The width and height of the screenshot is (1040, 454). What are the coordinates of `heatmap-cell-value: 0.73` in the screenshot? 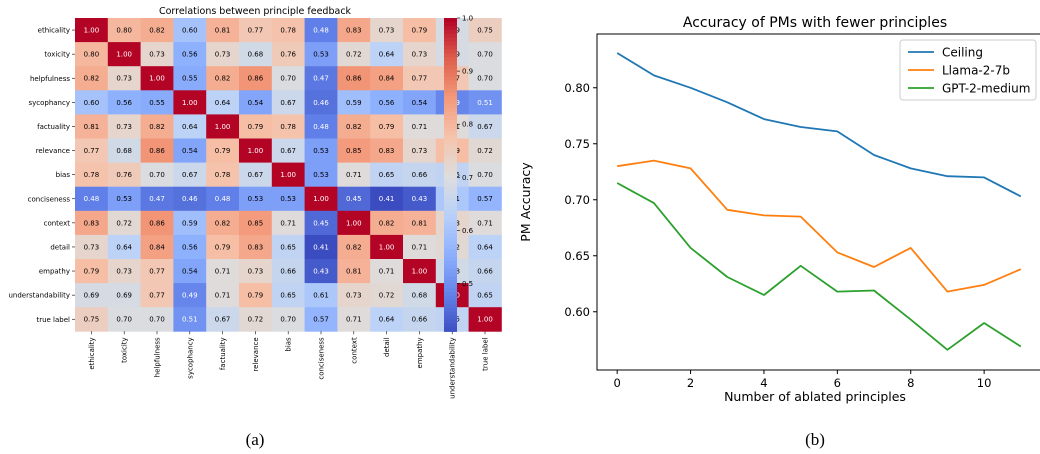 It's located at (157, 55).